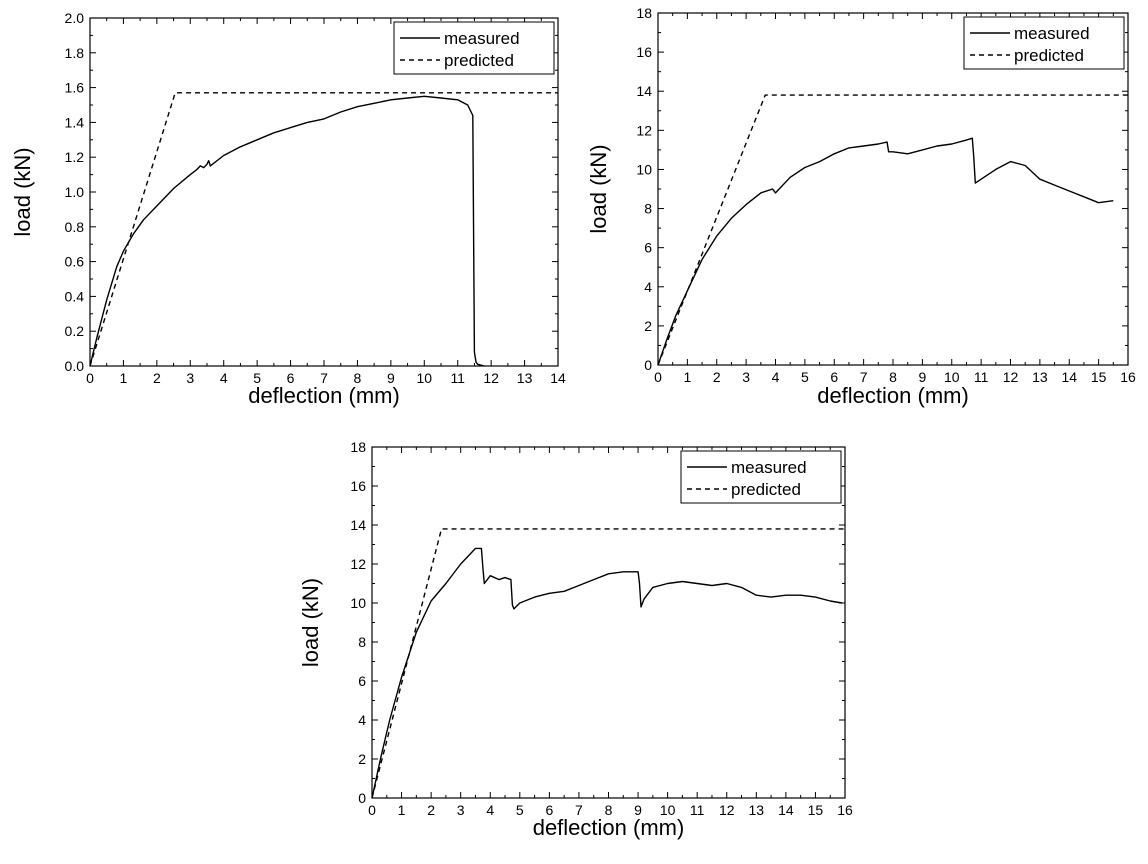 This screenshot has height=864, width=1148. Describe the element at coordinates (75, 53) in the screenshot. I see `y-tick-label: 1.8` at that location.